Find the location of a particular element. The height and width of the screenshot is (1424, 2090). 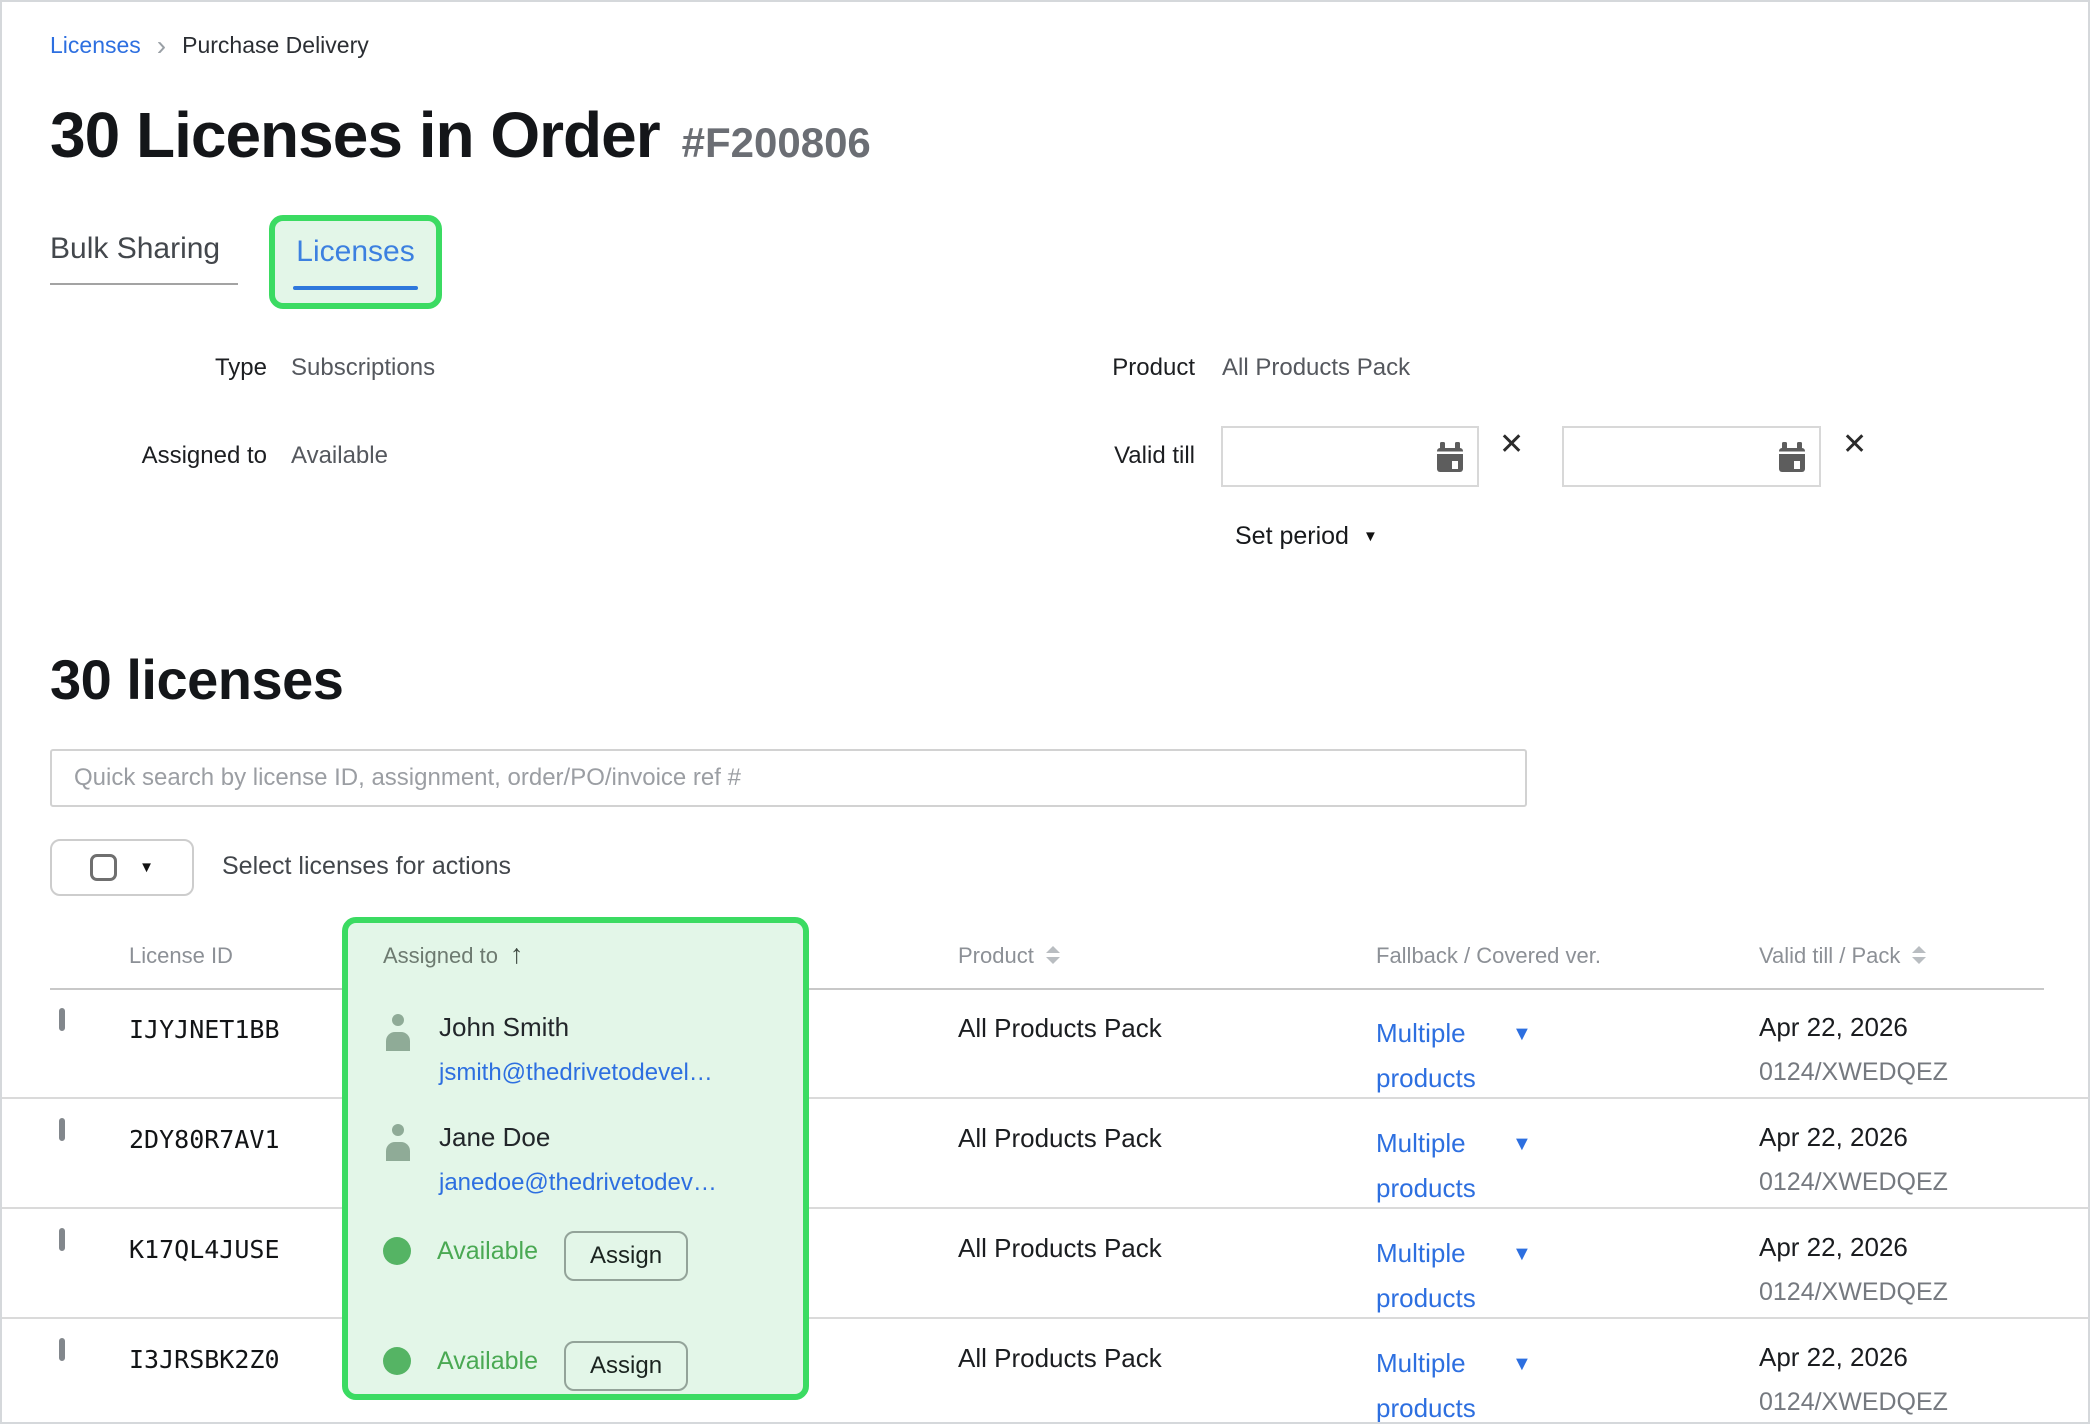

annotation-highlight-licenses-tab: Licenses is located at coordinates (355, 262).